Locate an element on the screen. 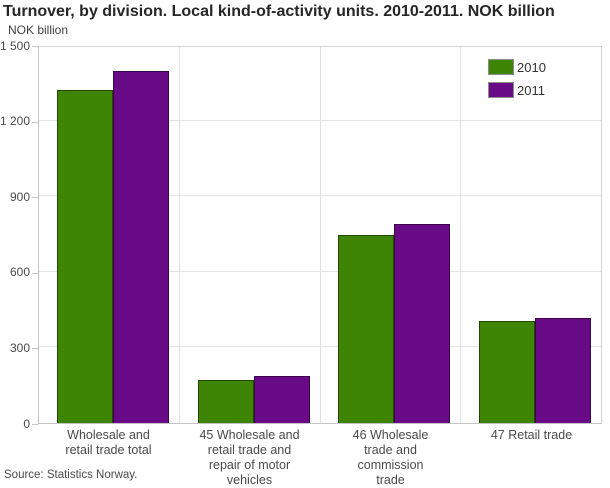 This screenshot has height=488, width=610. source-text: Source: Statistics Norway. is located at coordinates (71, 475).